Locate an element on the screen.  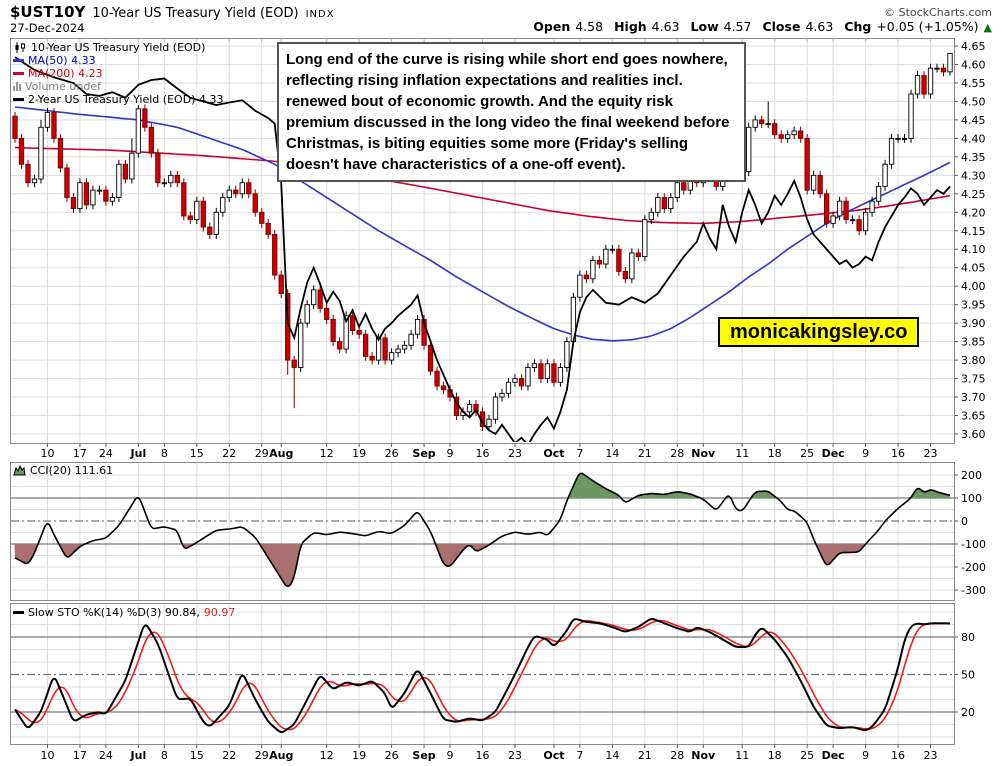
cci-series is located at coordinates (482, 530).